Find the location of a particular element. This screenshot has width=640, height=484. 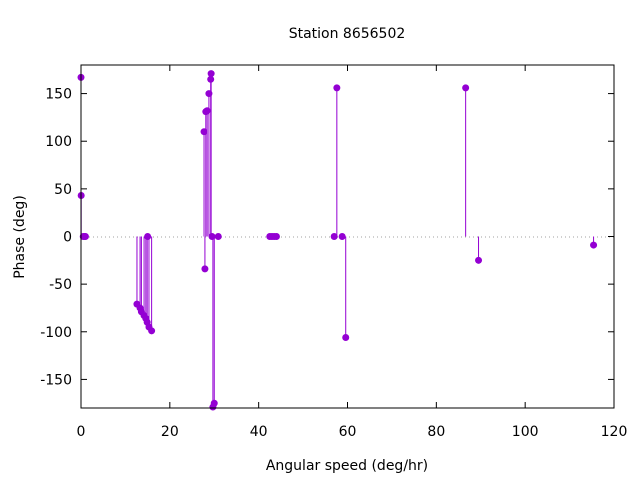

x-tick-label: 20 is located at coordinates (170, 432).